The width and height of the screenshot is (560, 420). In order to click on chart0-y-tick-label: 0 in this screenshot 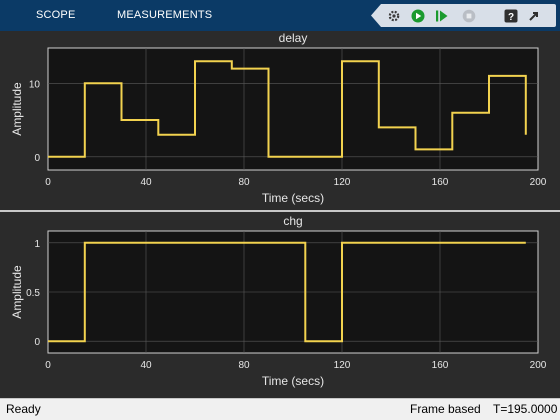, I will do `click(37, 158)`.